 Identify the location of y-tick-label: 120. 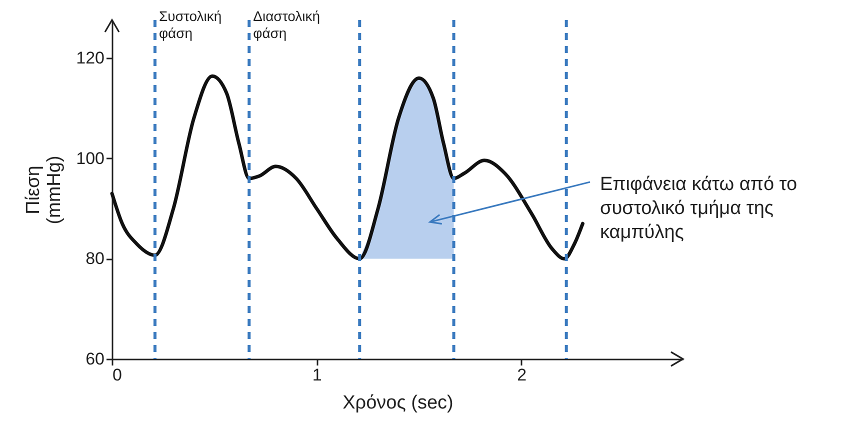
(90, 58).